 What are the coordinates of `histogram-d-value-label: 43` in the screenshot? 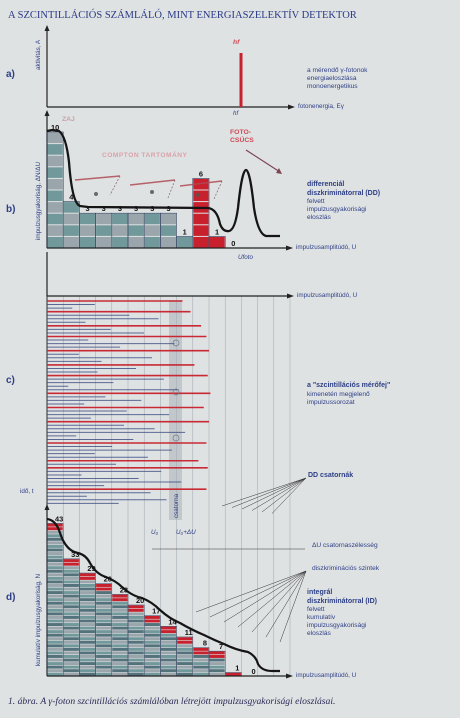 It's located at (59, 518).